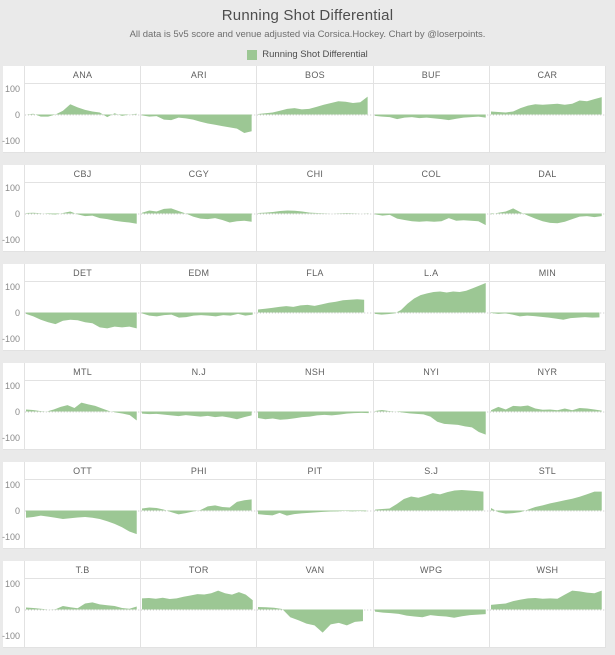  What do you see at coordinates (83, 75) in the screenshot?
I see `team-label: ANA` at bounding box center [83, 75].